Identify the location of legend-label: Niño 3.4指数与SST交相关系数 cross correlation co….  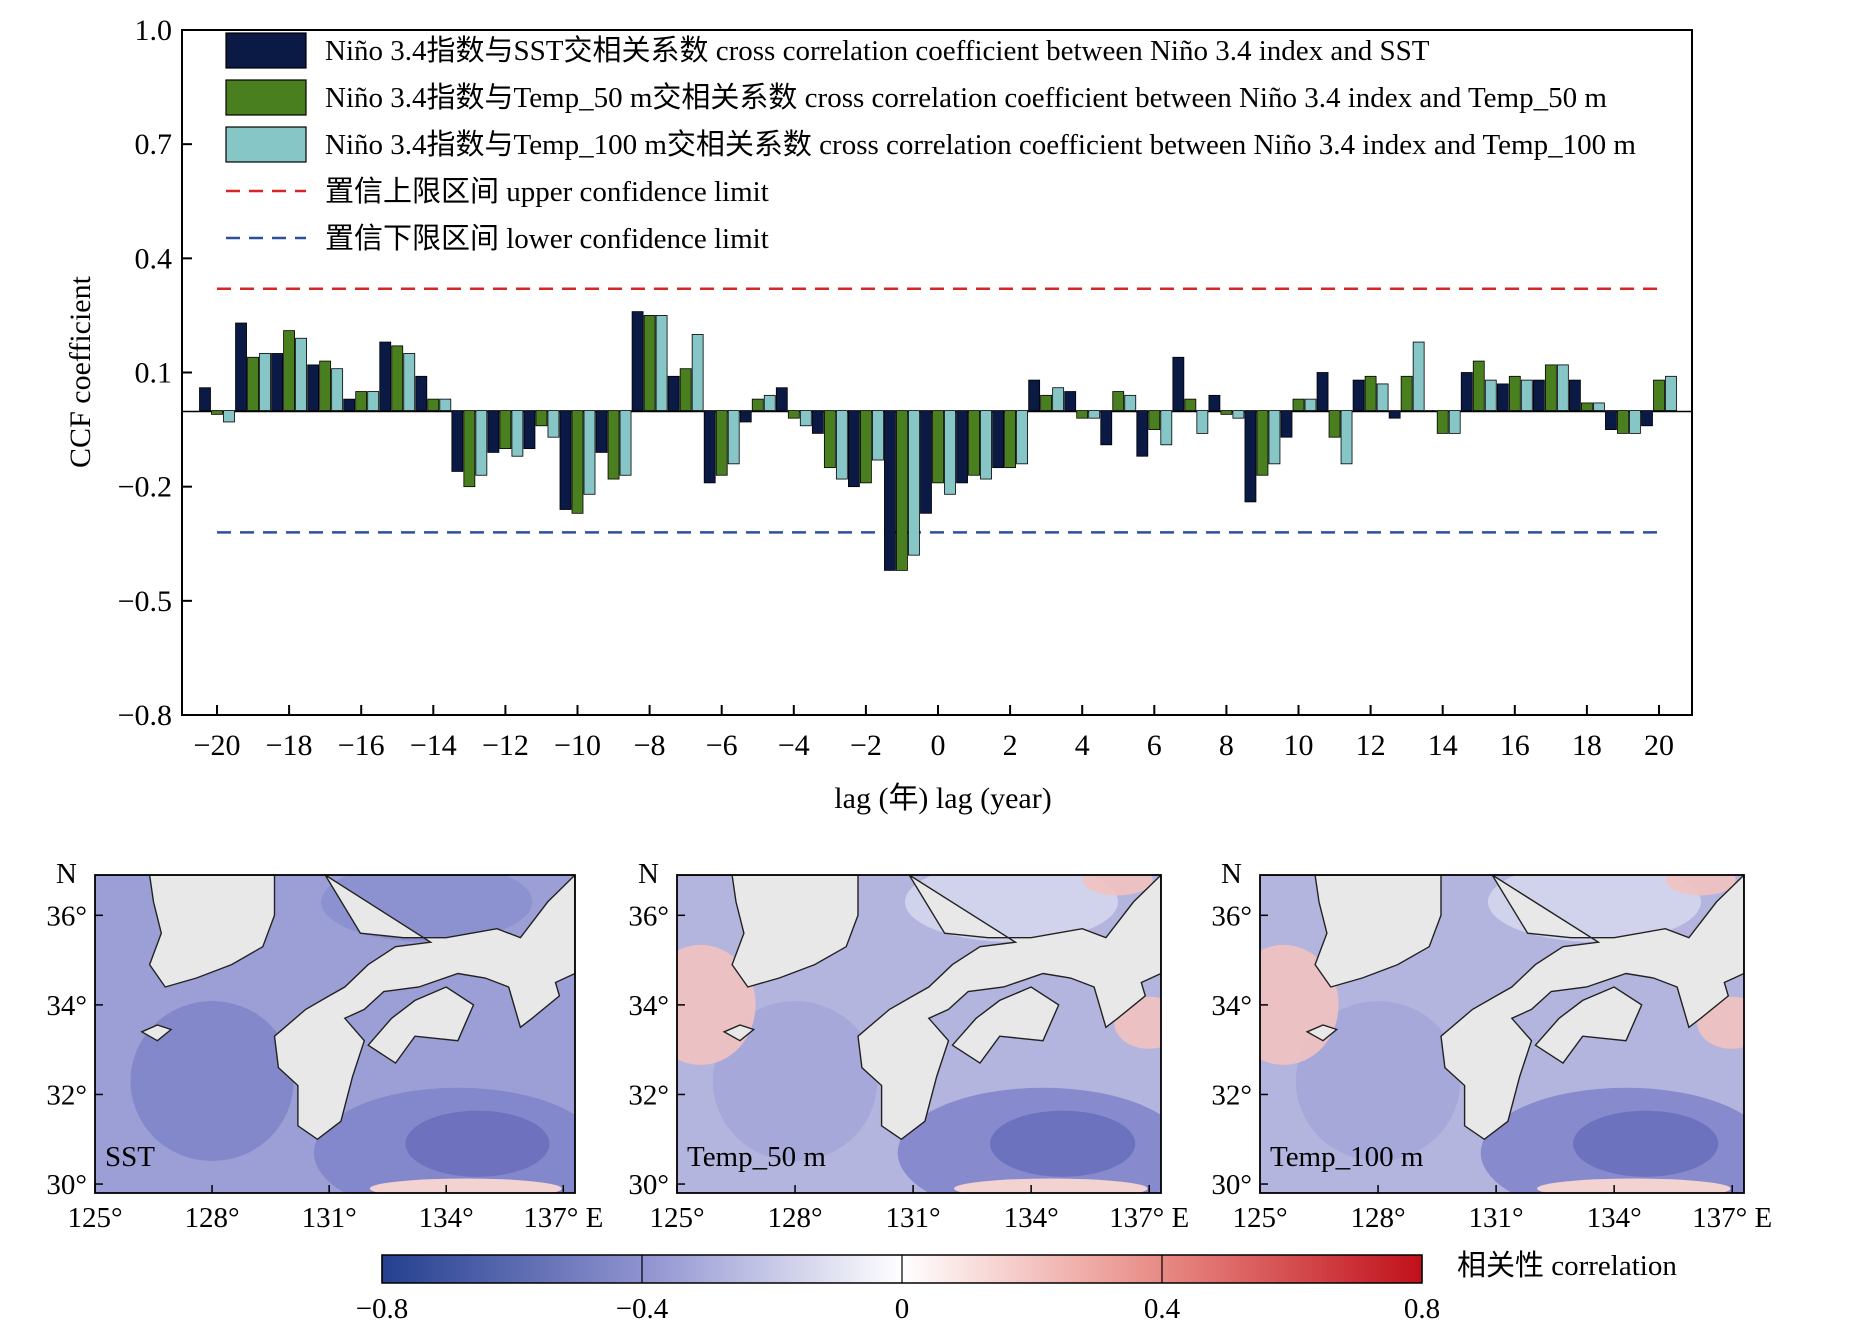
(877, 50).